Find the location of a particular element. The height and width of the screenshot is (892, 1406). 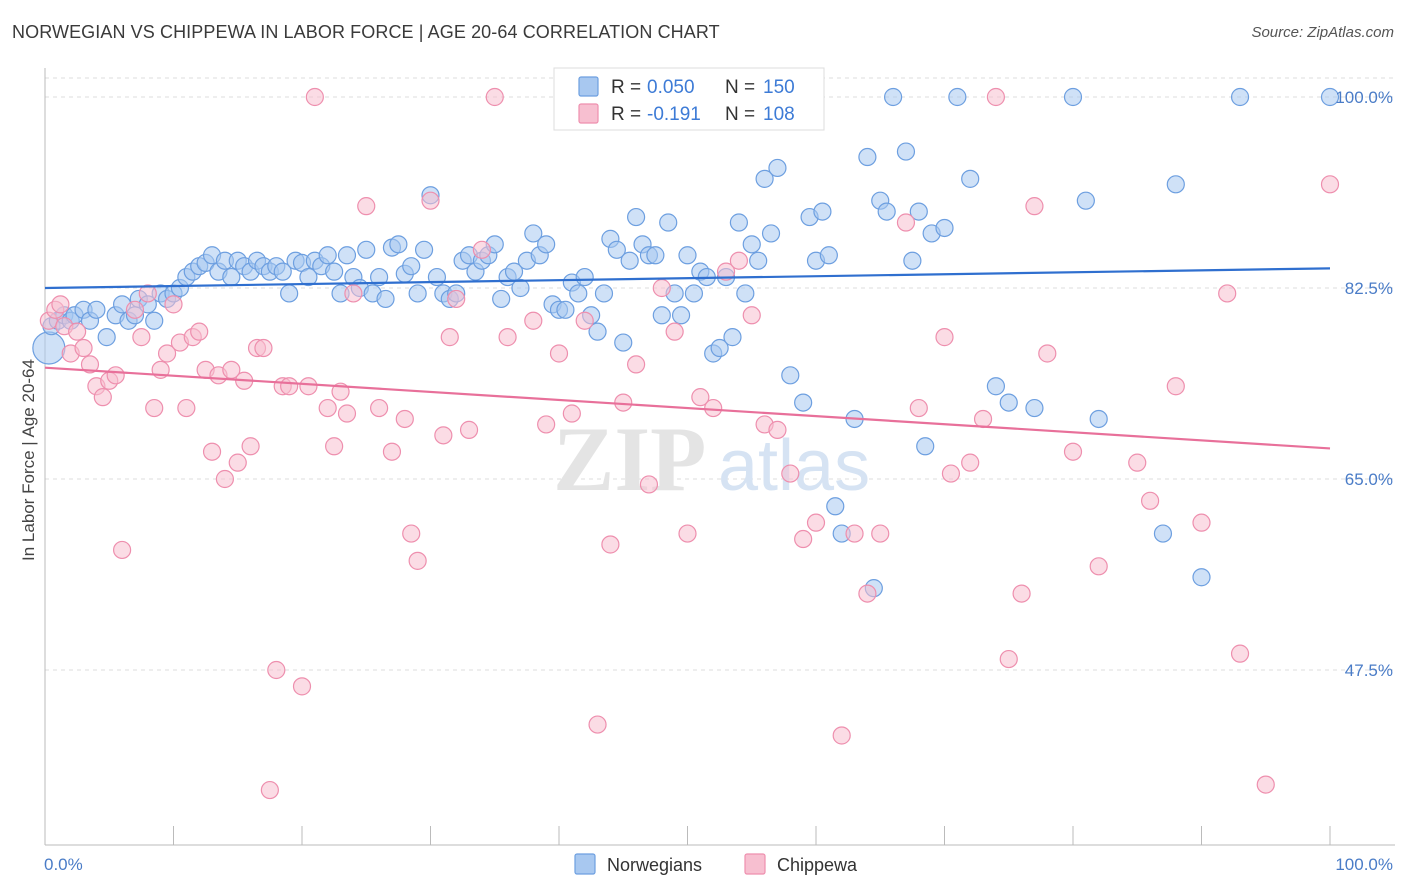

legend-frame is located at coordinates (689, 99).